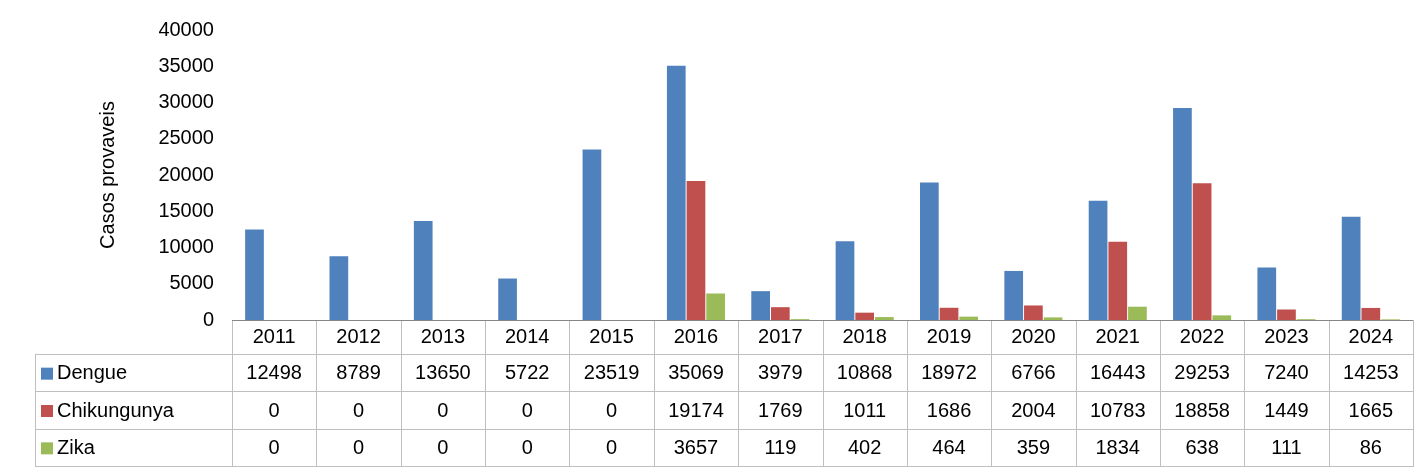  What do you see at coordinates (274, 336) in the screenshot?
I see `x-tick-label: 2011` at bounding box center [274, 336].